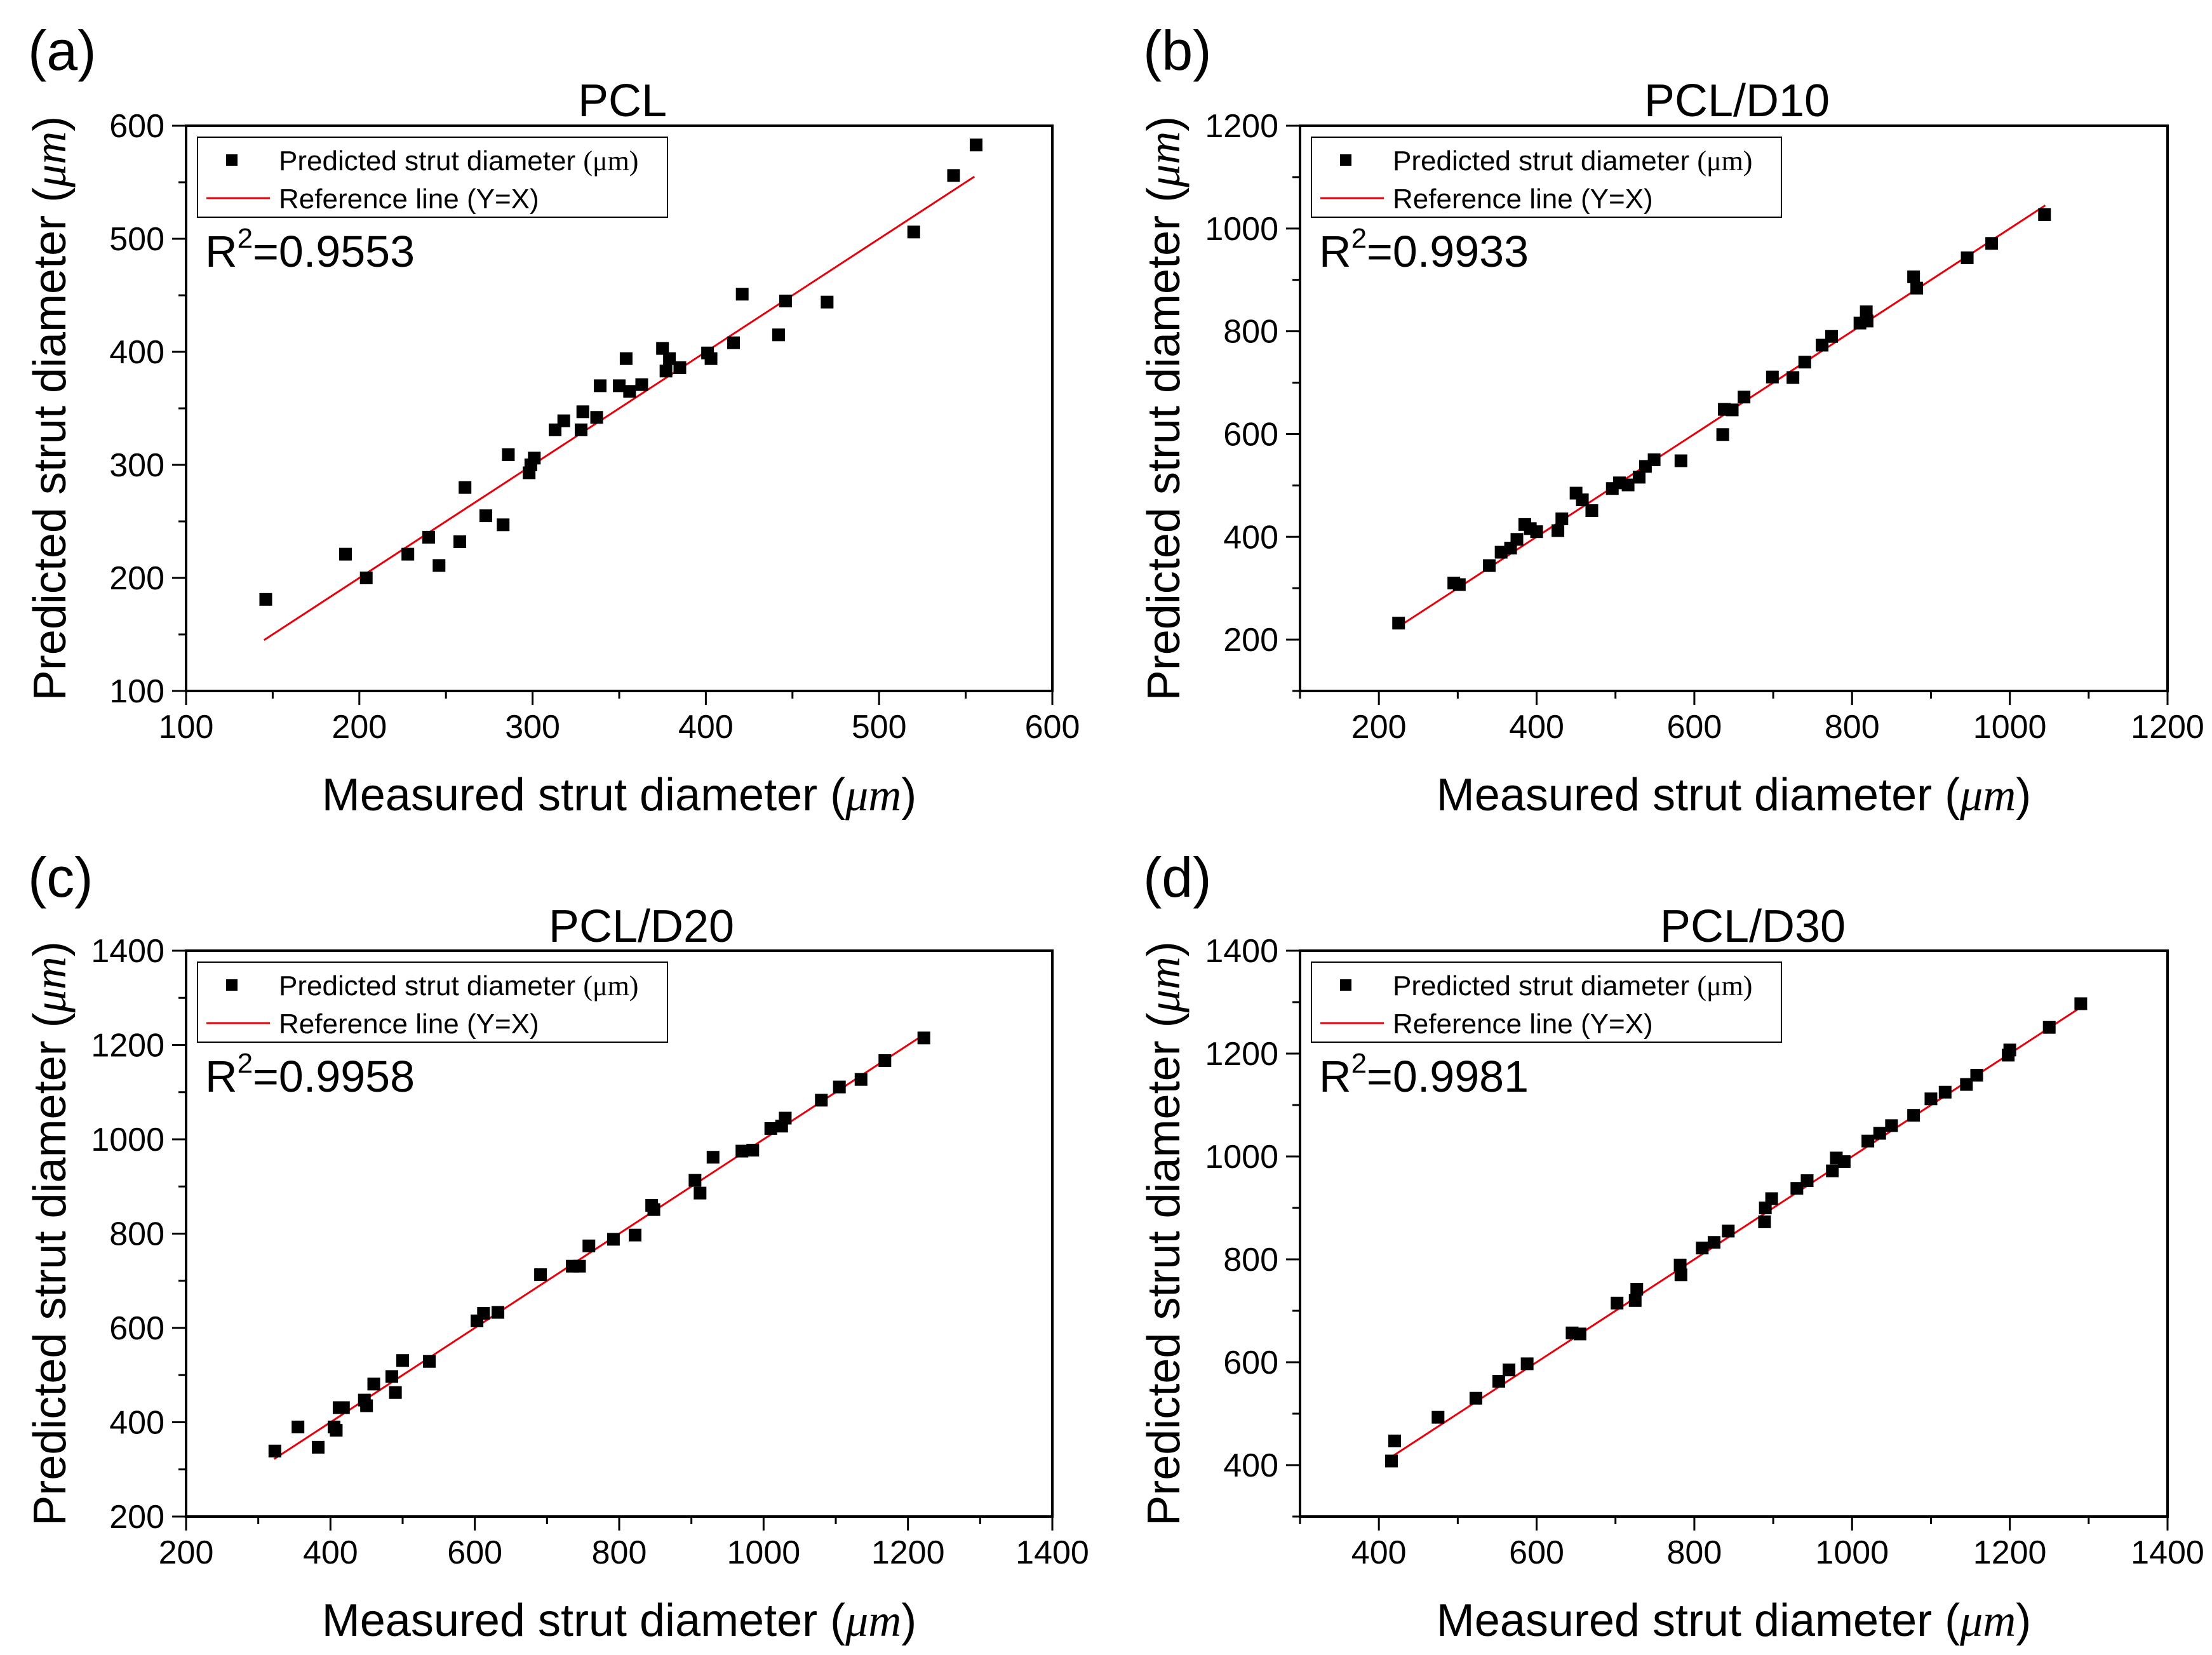  I want to click on y-tick-label: 100, so click(136, 691).